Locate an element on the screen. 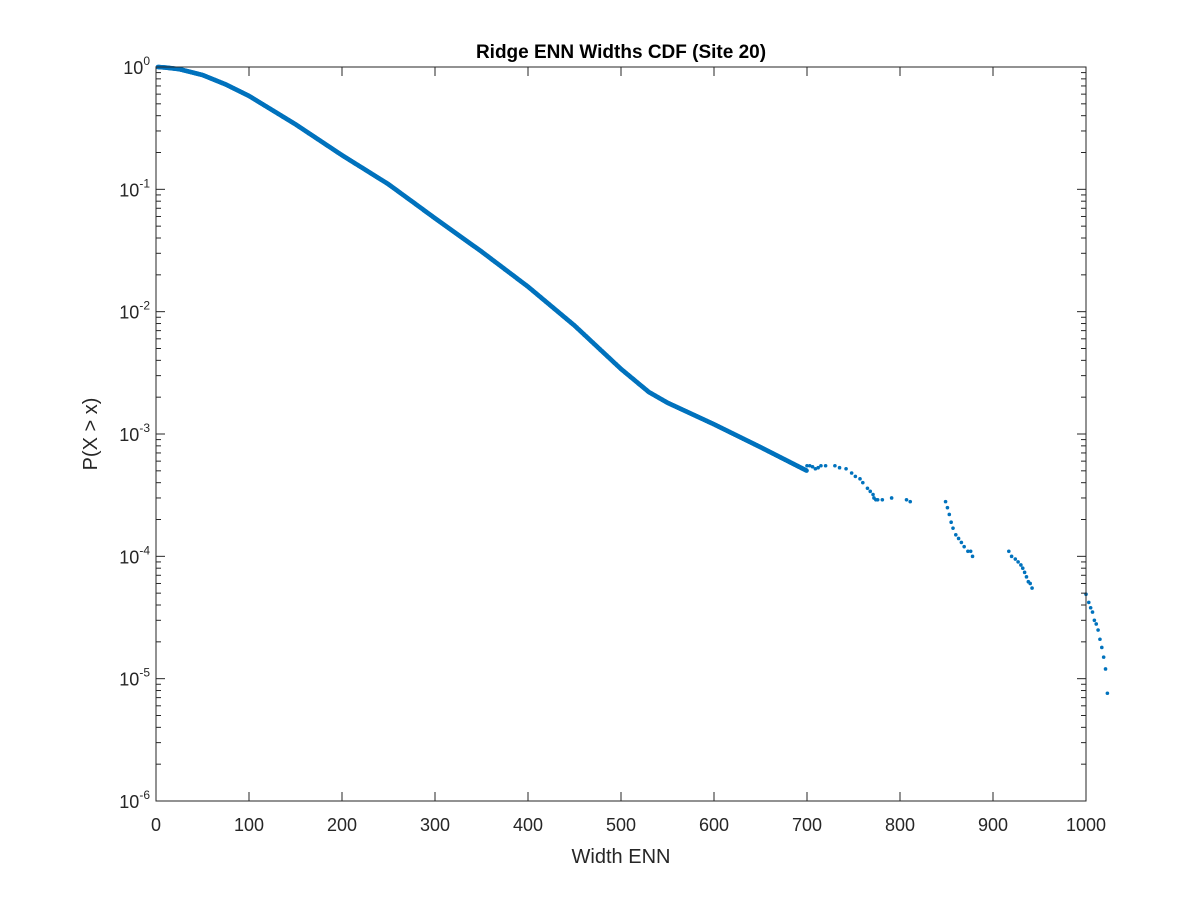 This screenshot has height=900, width=1200. x-tick-label: 500 is located at coordinates (621, 825).